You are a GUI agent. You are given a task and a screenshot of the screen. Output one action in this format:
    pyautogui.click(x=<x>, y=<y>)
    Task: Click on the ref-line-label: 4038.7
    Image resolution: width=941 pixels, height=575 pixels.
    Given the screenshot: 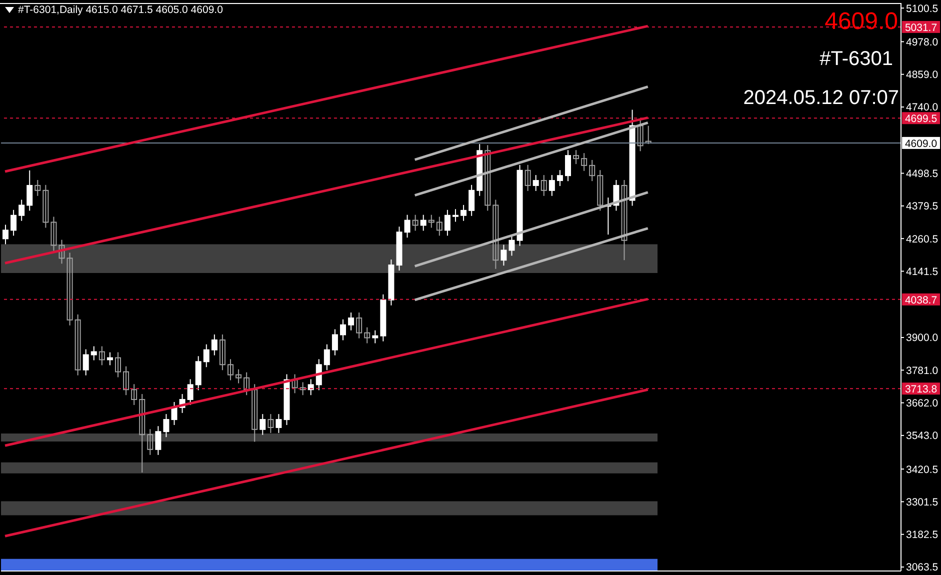 What is the action you would take?
    pyautogui.click(x=921, y=300)
    